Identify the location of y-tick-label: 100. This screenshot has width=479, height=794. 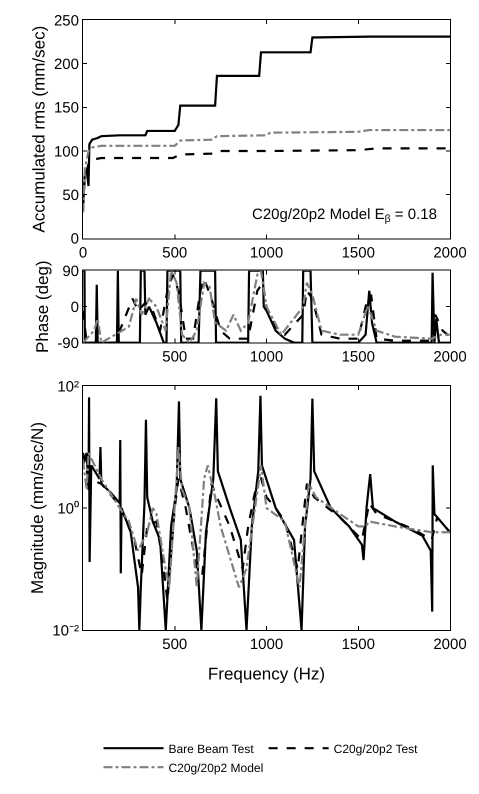
(66, 151).